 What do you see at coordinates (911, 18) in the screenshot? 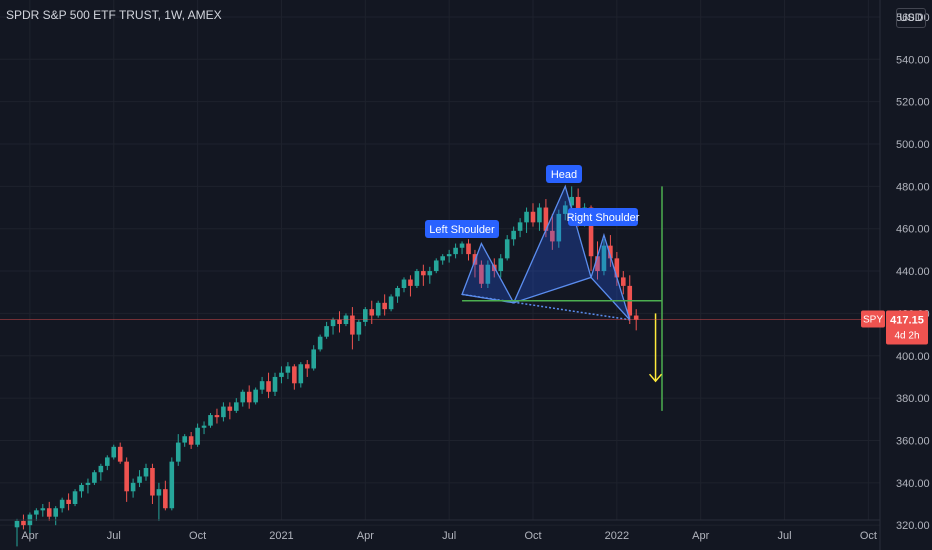
I see `currency-selector: USD` at bounding box center [911, 18].